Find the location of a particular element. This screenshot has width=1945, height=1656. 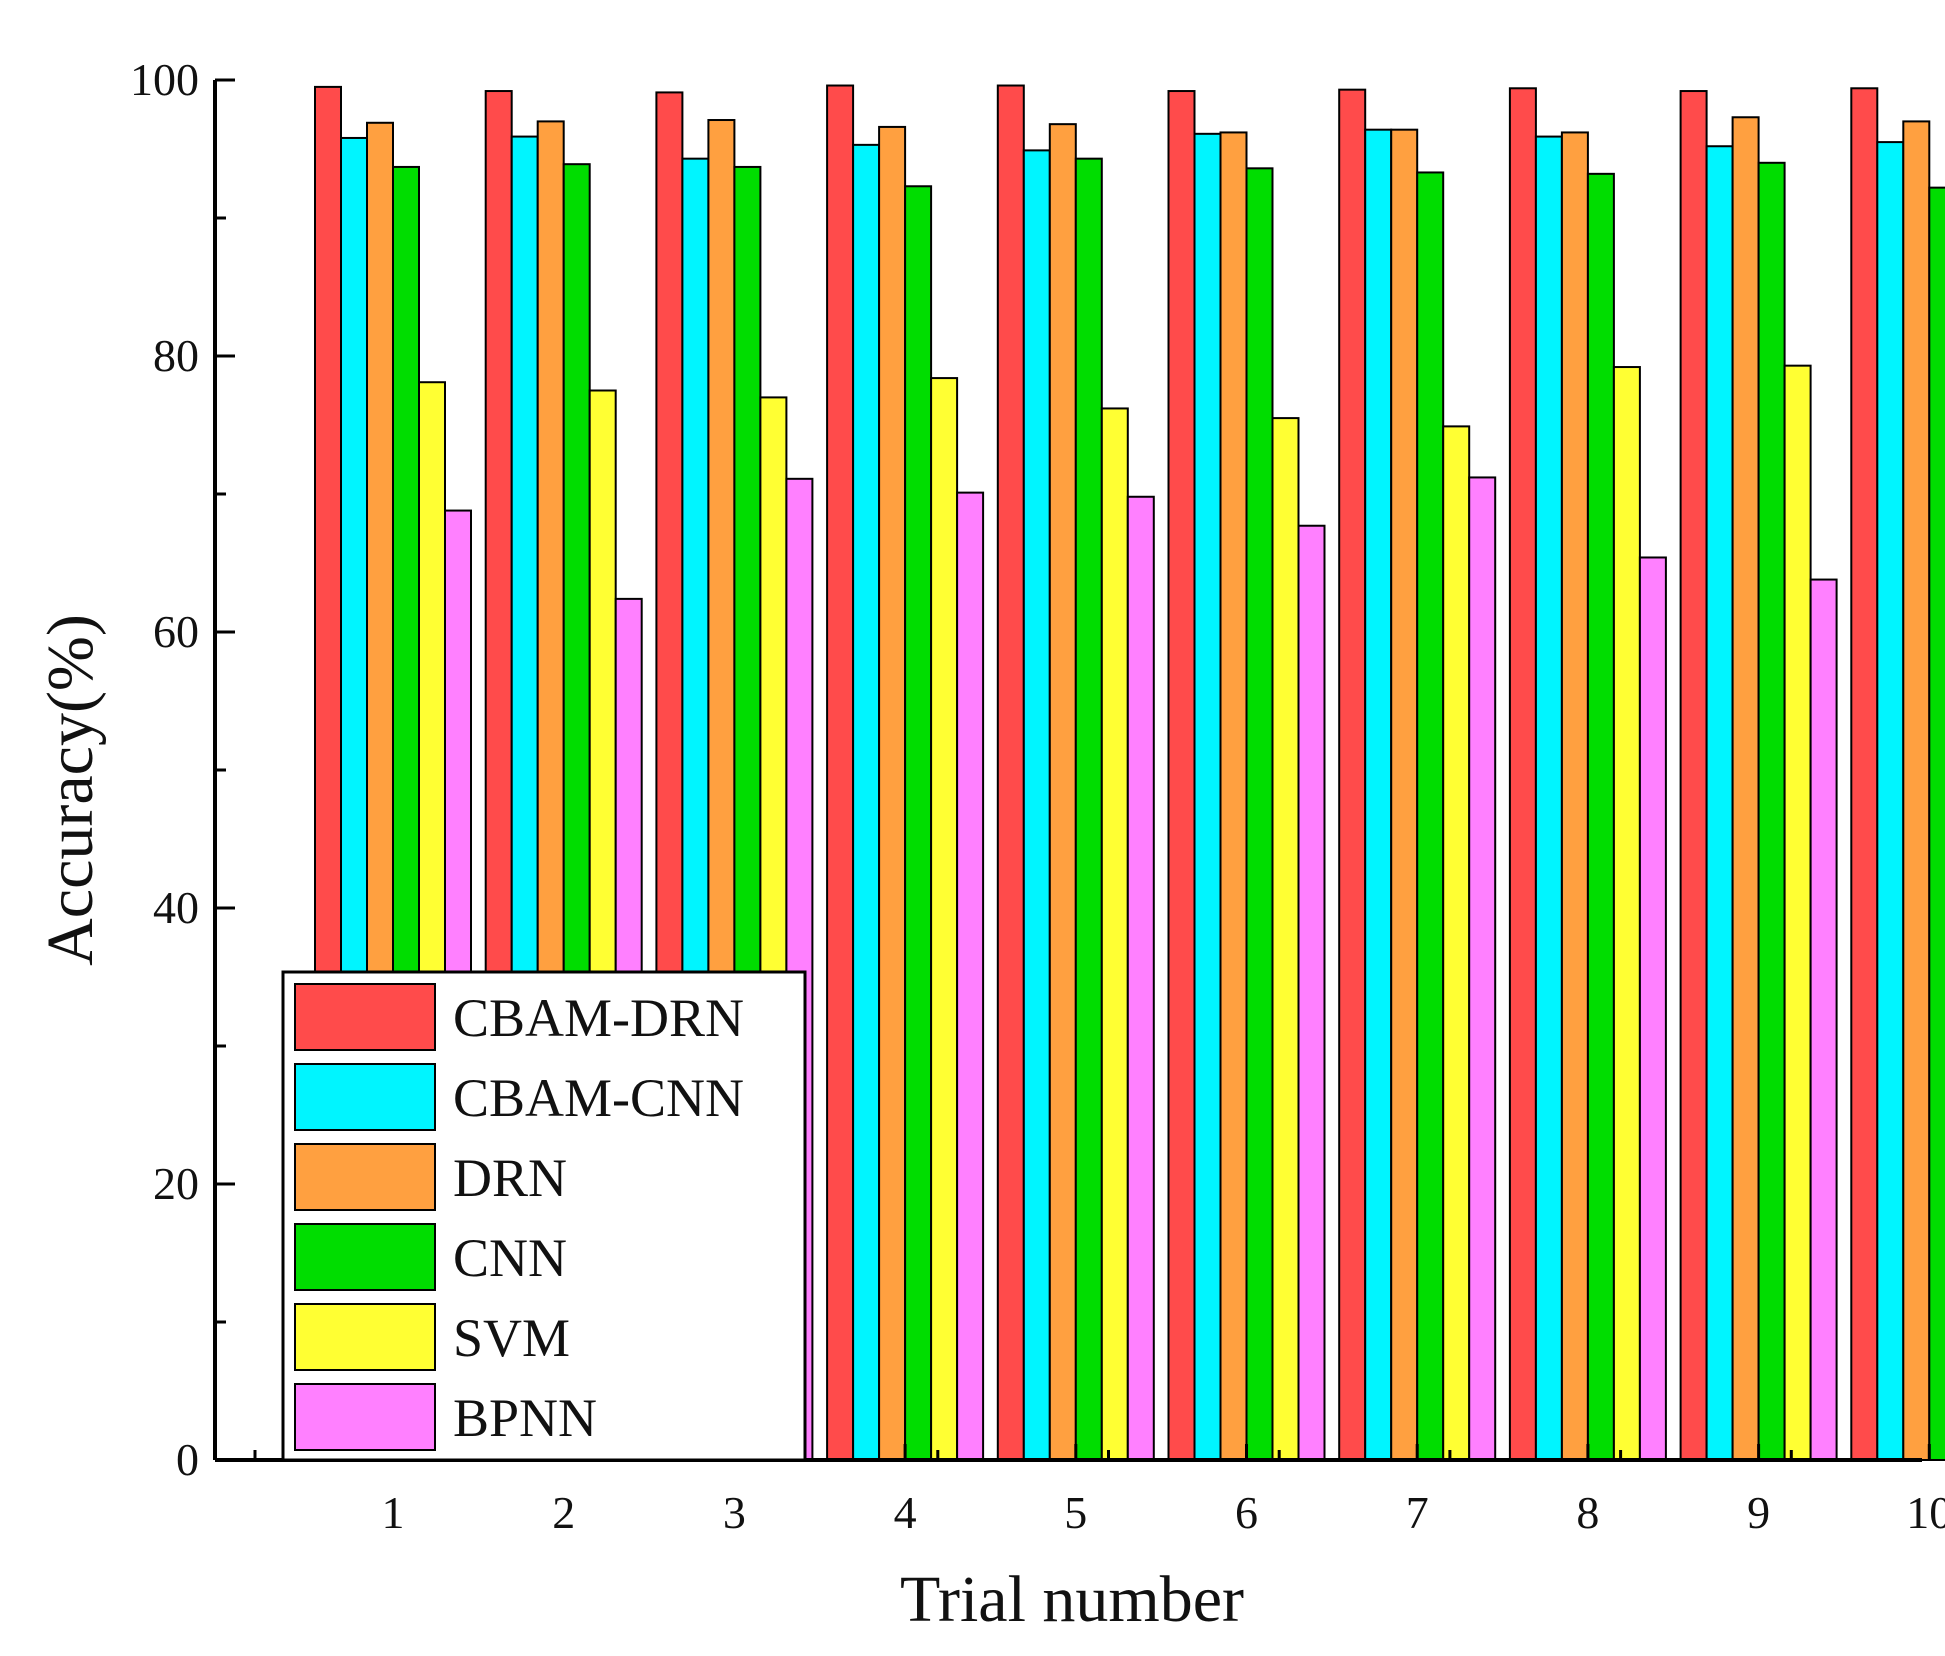

legend-swatch-cbam-cnn is located at coordinates (365, 1097).